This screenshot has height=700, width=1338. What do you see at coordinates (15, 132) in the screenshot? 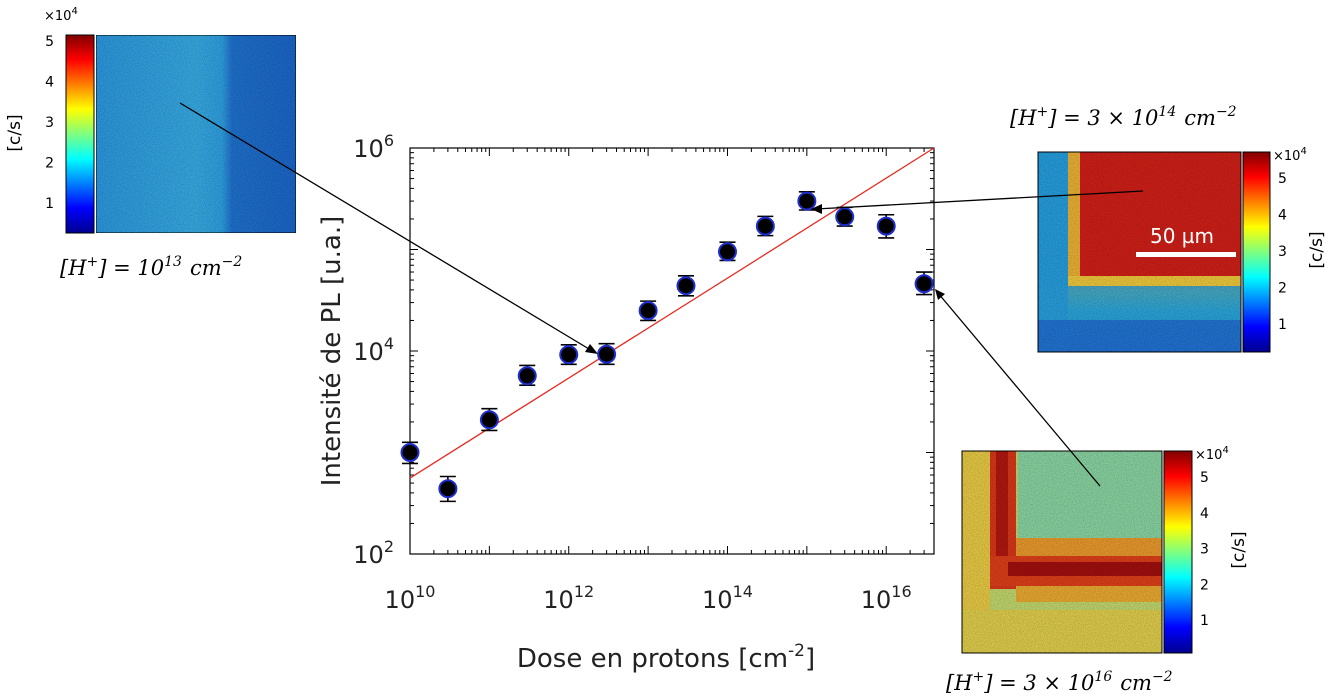
I see `inset-left-colorbar-label: [c/s]` at bounding box center [15, 132].